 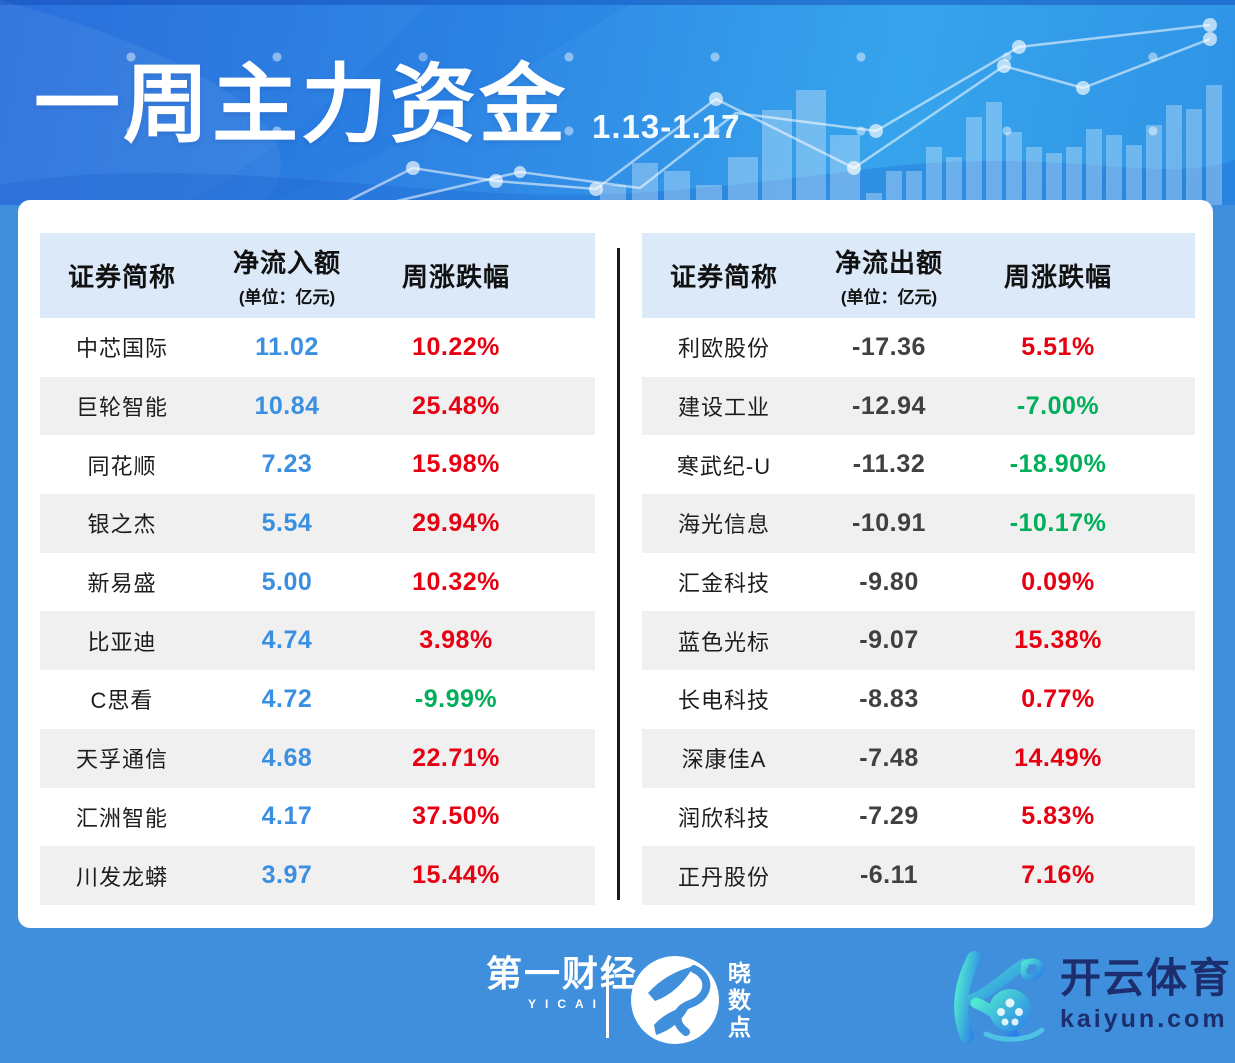 I want to click on security-name: C思看, so click(x=122, y=701).